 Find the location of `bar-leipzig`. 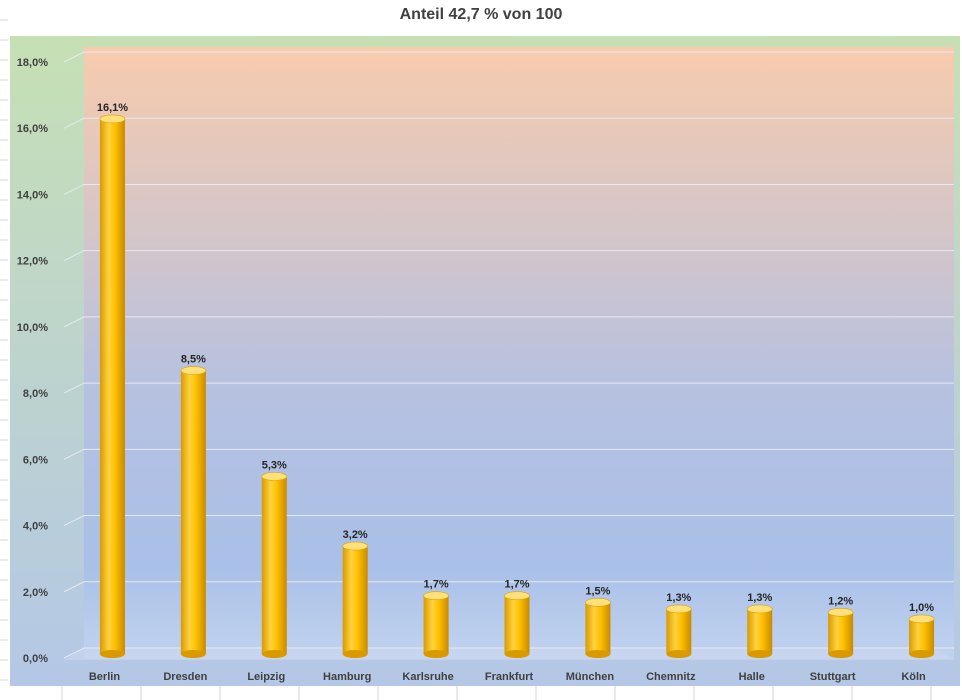

bar-leipzig is located at coordinates (274, 565).